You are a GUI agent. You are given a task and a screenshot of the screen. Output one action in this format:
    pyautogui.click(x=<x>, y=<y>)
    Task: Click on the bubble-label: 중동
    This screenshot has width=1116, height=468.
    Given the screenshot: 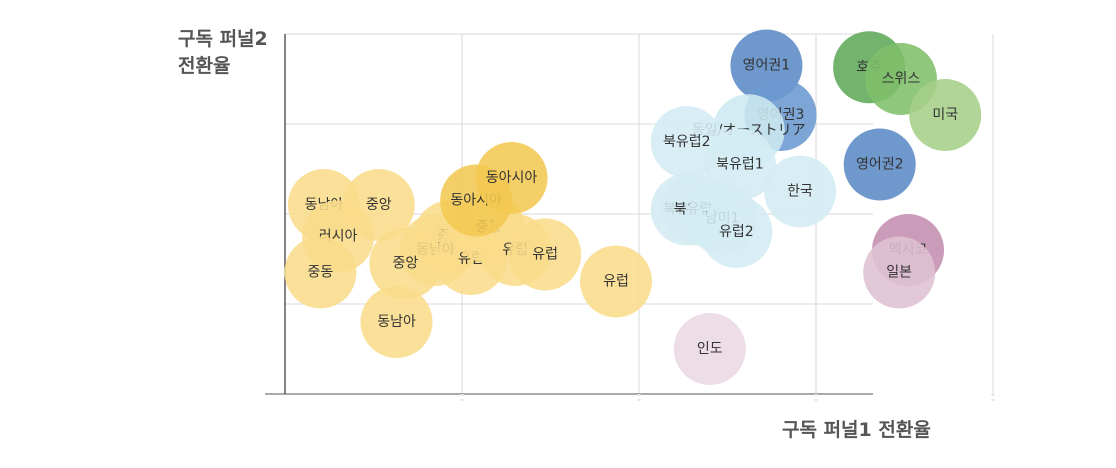 What is the action you would take?
    pyautogui.click(x=321, y=273)
    